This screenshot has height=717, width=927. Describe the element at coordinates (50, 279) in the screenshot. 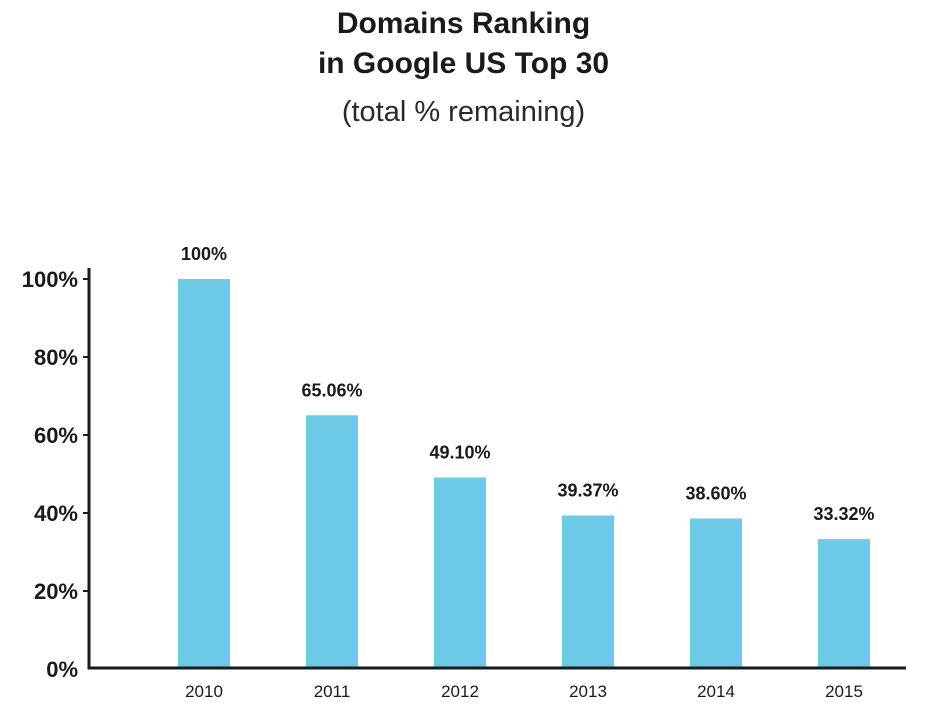

I see `y-tick-label-100: 100%` at that location.